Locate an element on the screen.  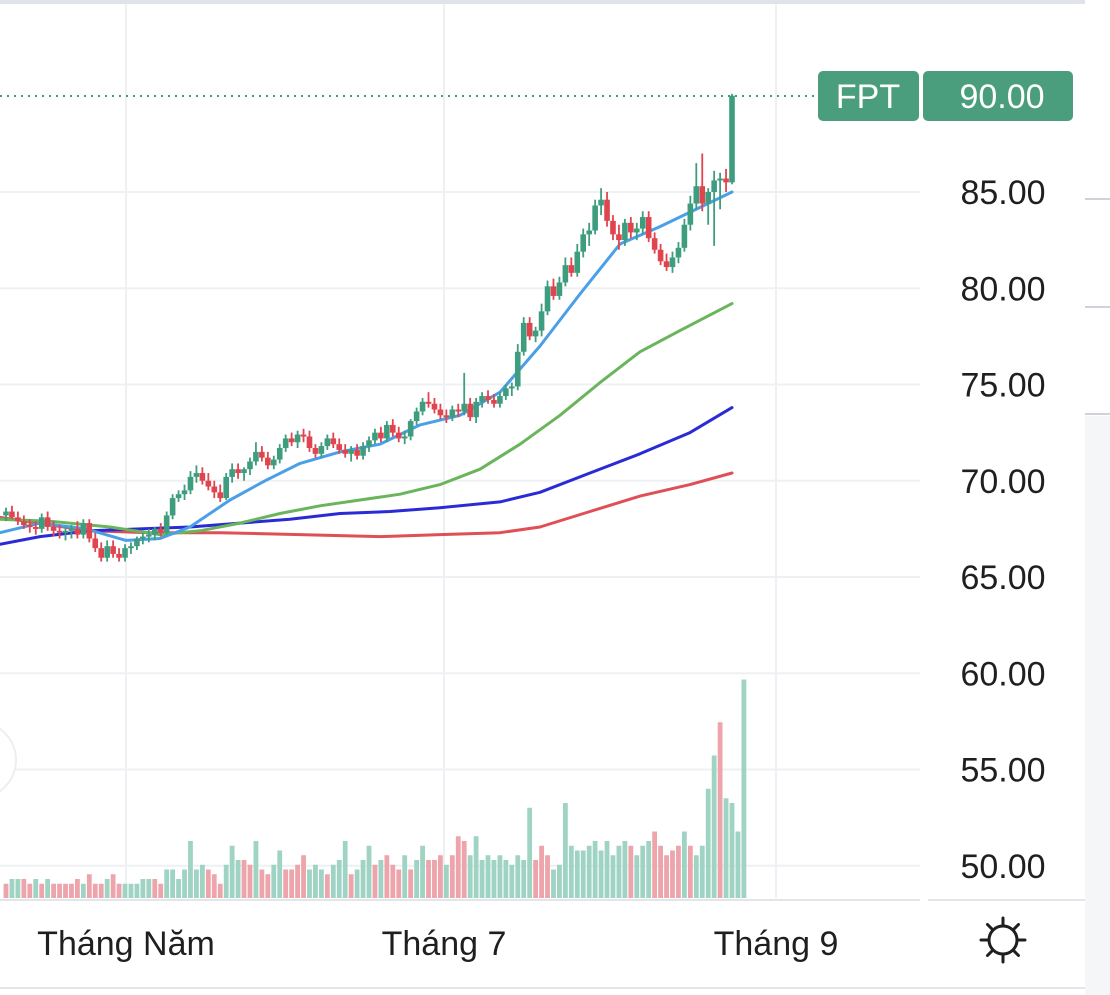
moving-average-line is located at coordinates (367, 476).